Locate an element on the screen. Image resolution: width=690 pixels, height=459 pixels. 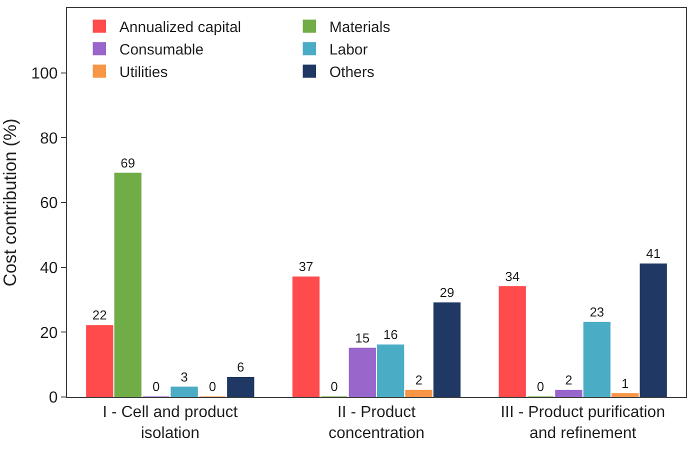
data-label: 37 is located at coordinates (306, 266).